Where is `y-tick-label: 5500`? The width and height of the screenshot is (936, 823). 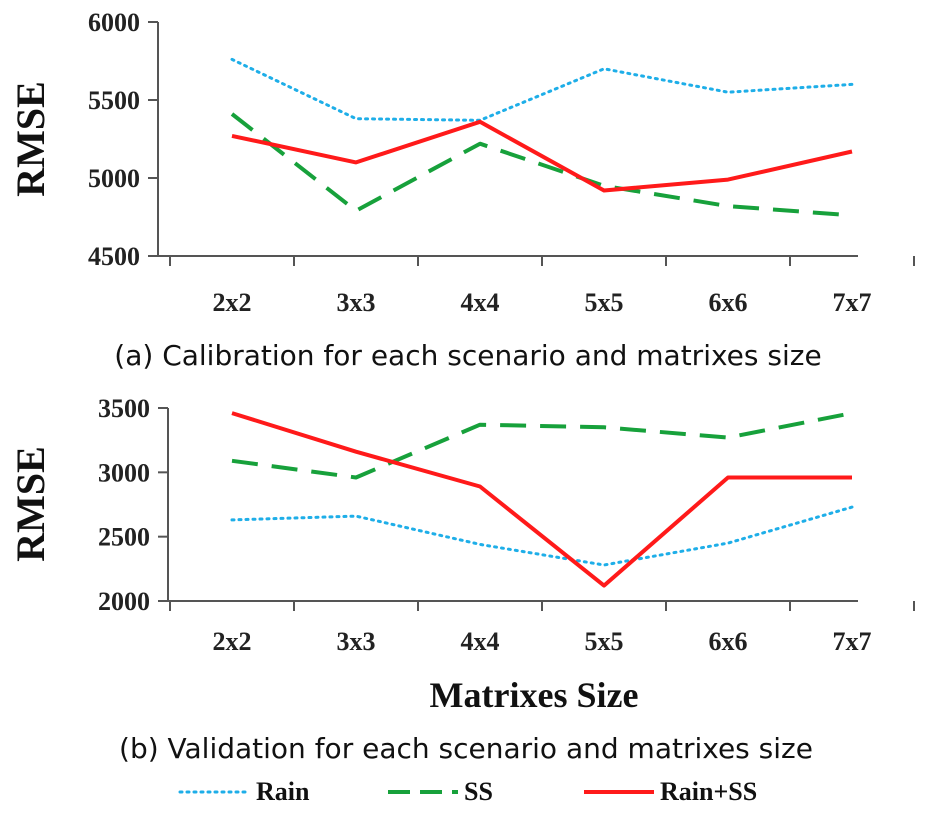 y-tick-label: 5500 is located at coordinates (114, 100).